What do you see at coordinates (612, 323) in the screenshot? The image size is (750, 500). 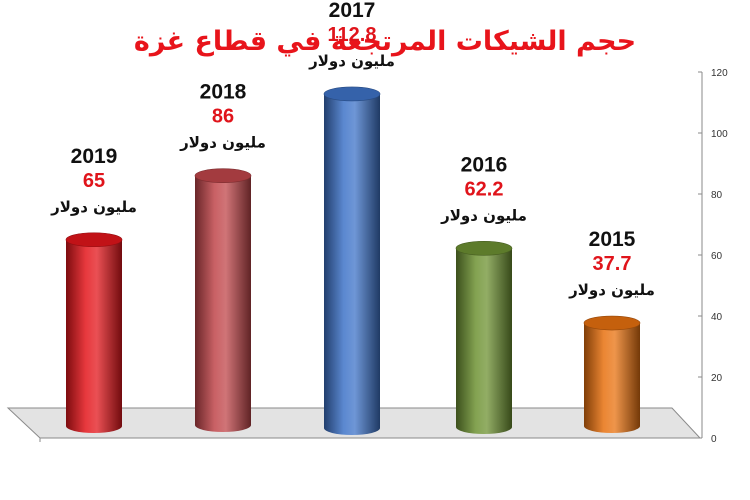 I see `bar-top-2015` at bounding box center [612, 323].